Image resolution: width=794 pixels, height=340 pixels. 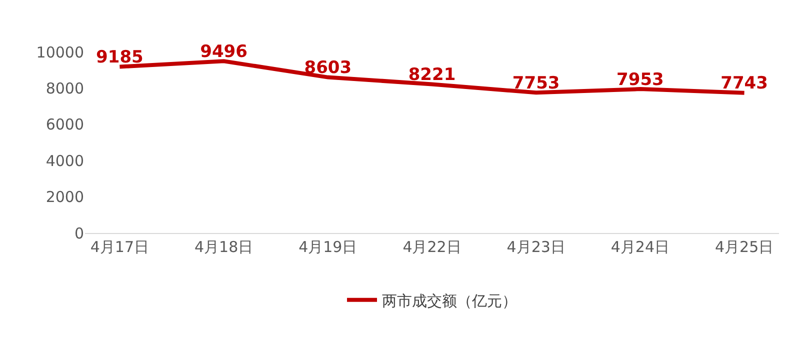 What do you see at coordinates (120, 247) in the screenshot?
I see `x-tick-label: 4月17日` at bounding box center [120, 247].